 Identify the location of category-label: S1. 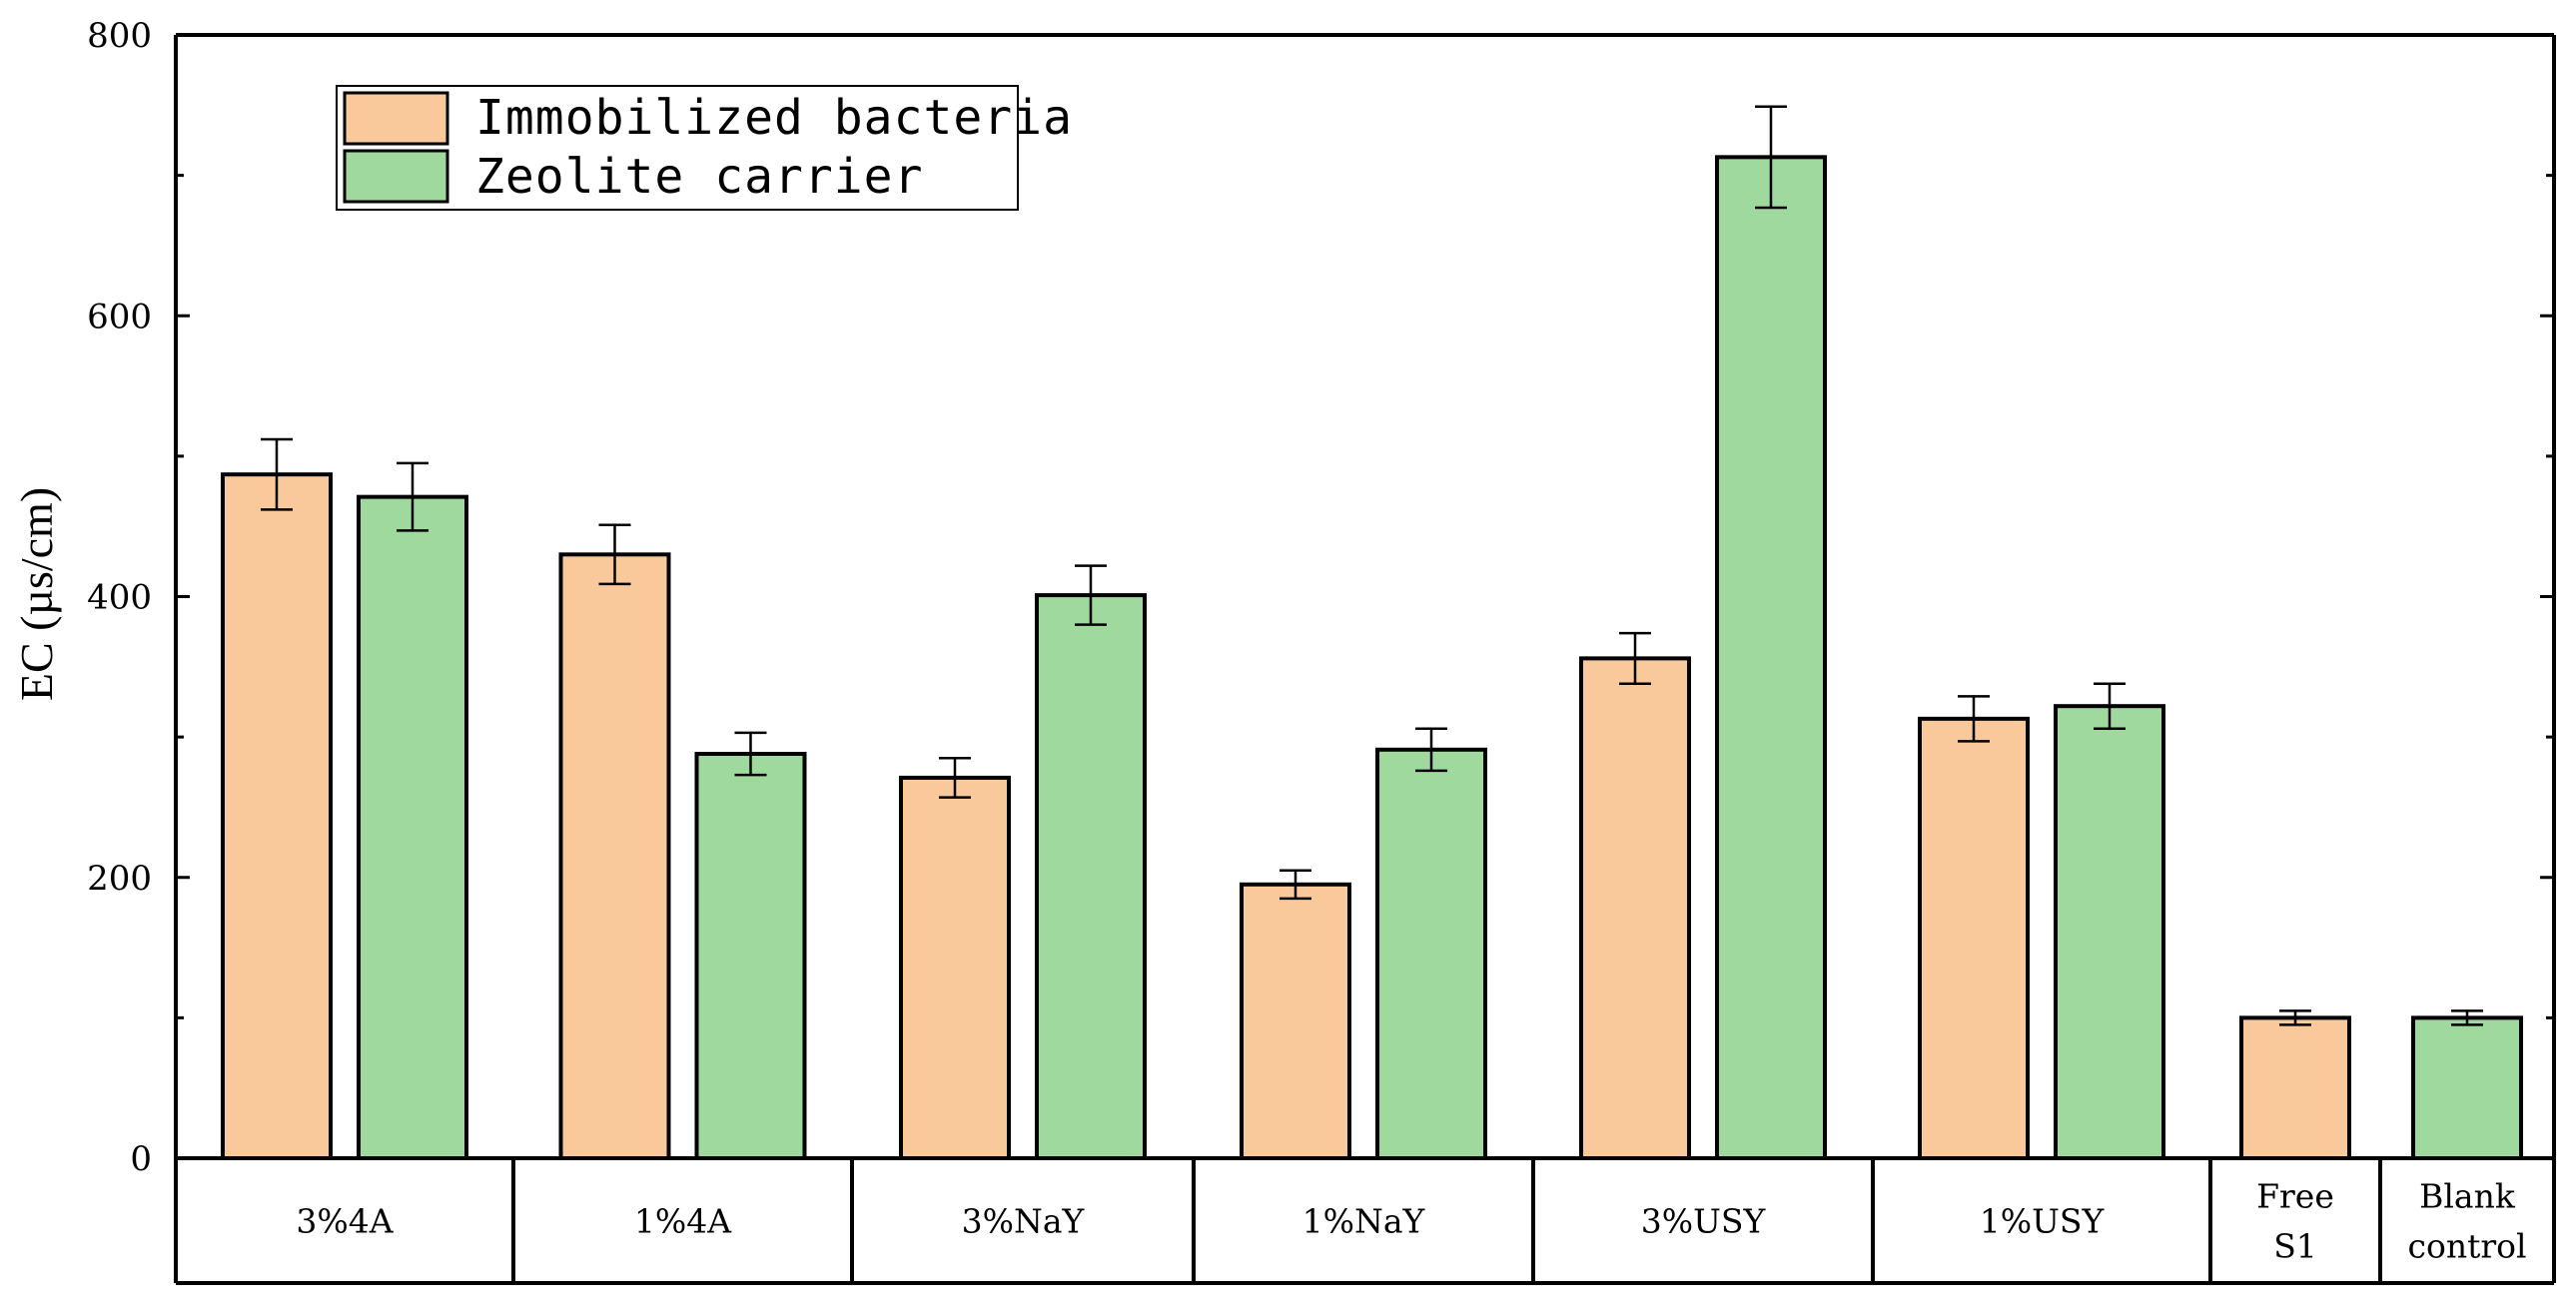
(2295, 1246).